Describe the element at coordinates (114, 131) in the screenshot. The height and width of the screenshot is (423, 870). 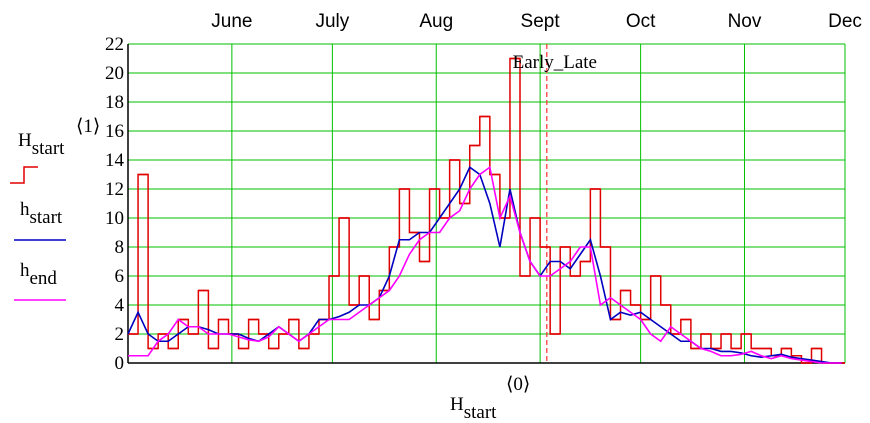
I see `y-tick-label: 16` at that location.